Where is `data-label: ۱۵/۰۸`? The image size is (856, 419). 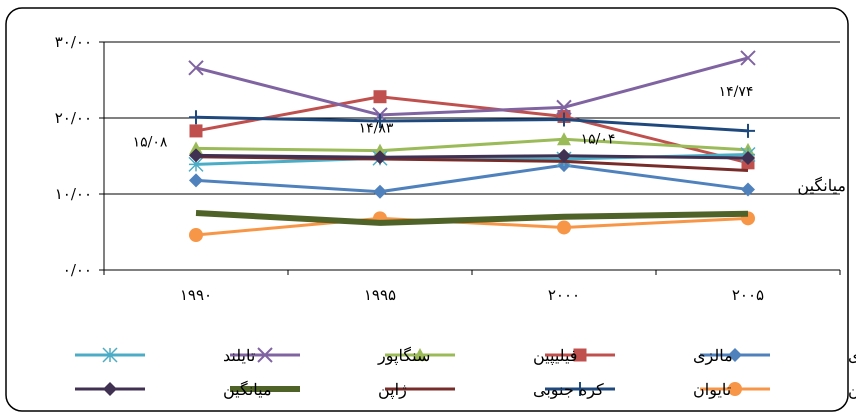
data-label: ۱۵/۰۸ is located at coordinates (150, 142).